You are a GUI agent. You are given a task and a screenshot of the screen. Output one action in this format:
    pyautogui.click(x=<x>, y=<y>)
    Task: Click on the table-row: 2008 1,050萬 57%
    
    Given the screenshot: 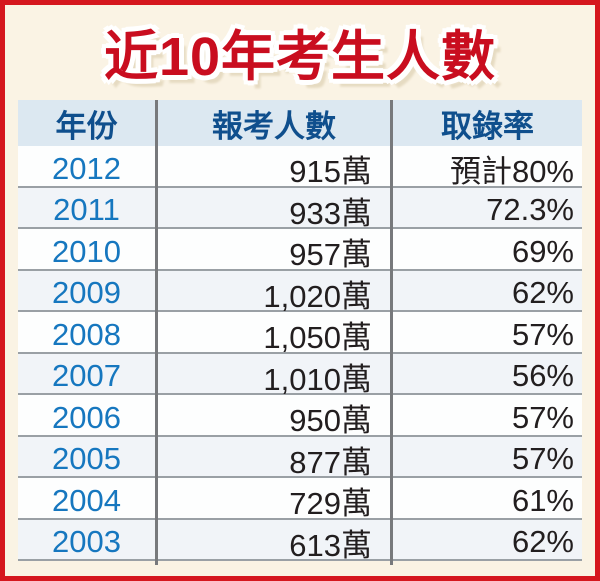 What is the action you would take?
    pyautogui.click(x=300, y=333)
    